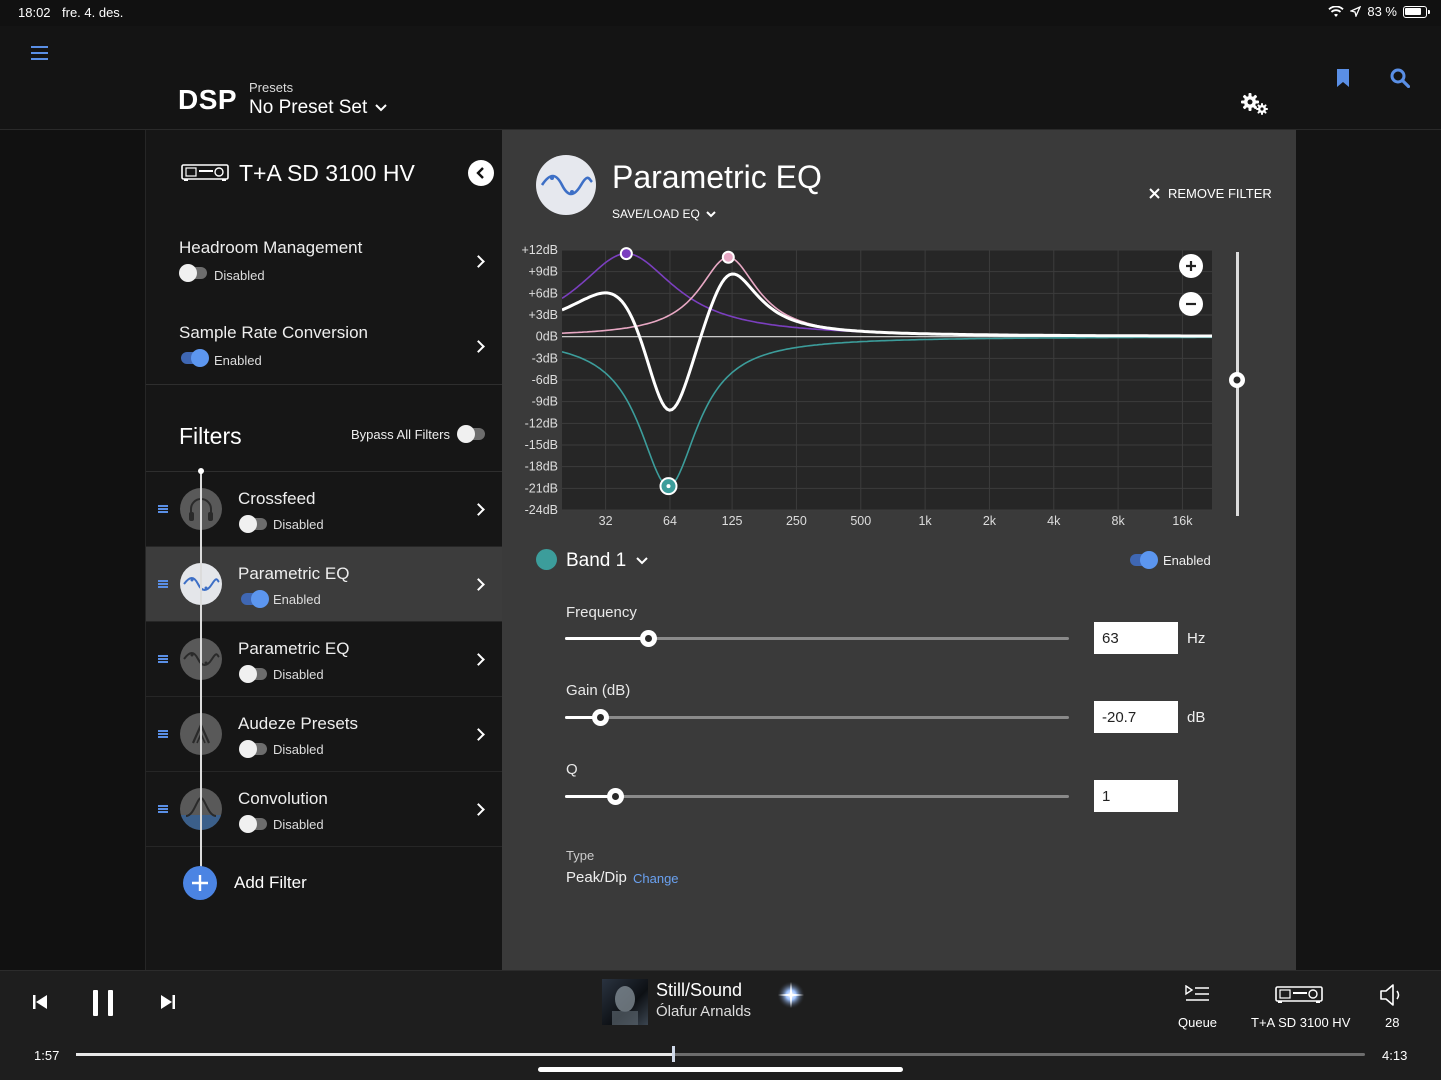 This screenshot has width=1441, height=1080. What do you see at coordinates (1197, 994) in the screenshot?
I see `queue-icon` at bounding box center [1197, 994].